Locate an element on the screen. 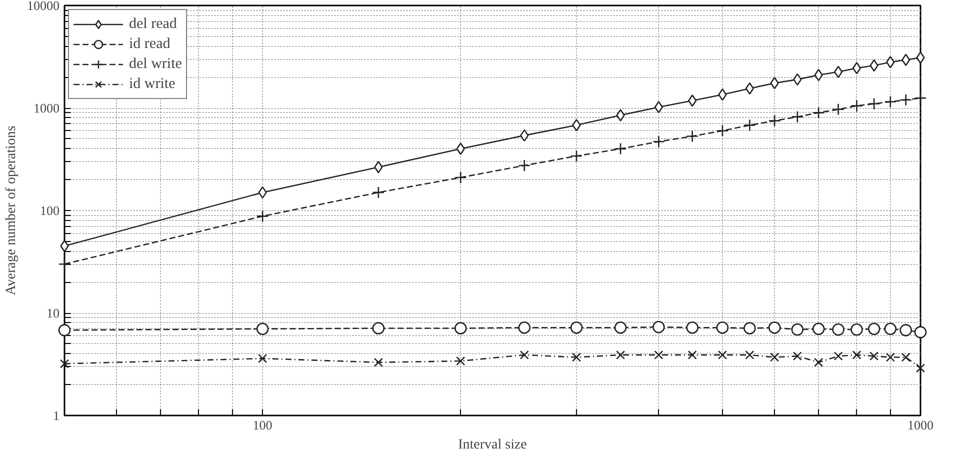 The height and width of the screenshot is (459, 955). y-tick-label: 100 is located at coordinates (50, 210).